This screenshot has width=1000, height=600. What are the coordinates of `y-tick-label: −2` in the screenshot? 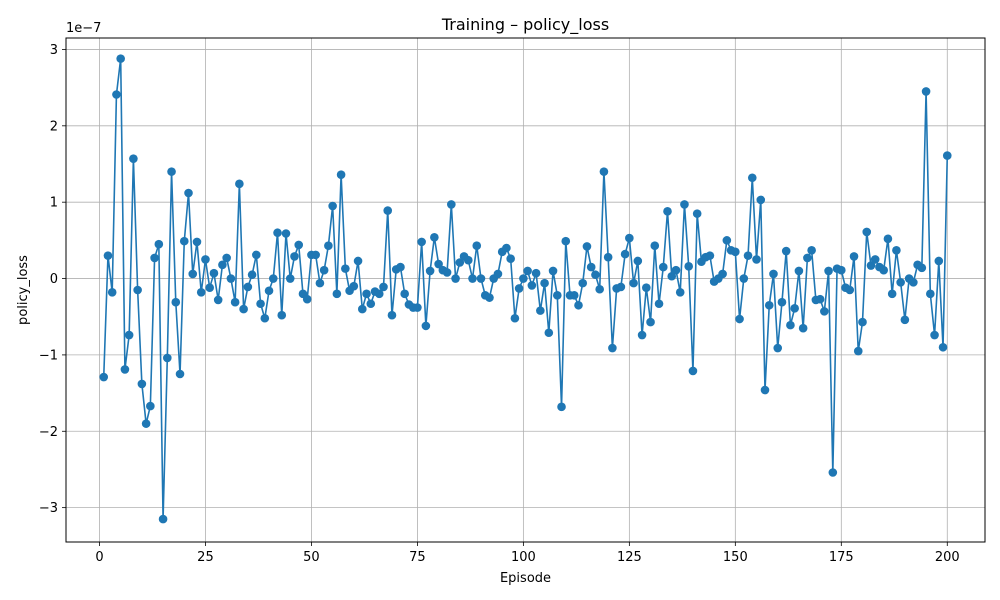 It's located at (48, 432).